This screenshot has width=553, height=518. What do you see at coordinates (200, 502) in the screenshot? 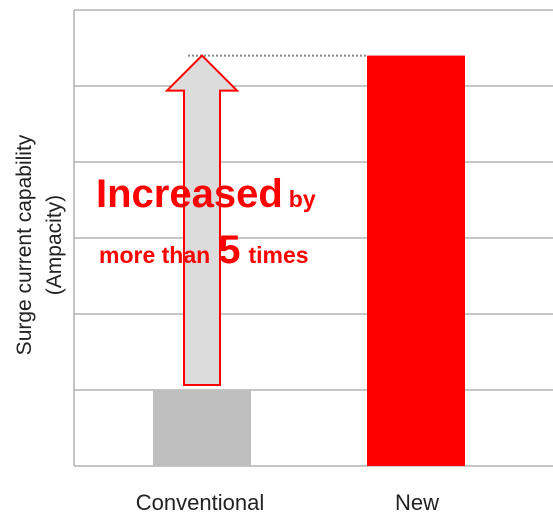
I see `category-label-conventional: Conventional` at bounding box center [200, 502].